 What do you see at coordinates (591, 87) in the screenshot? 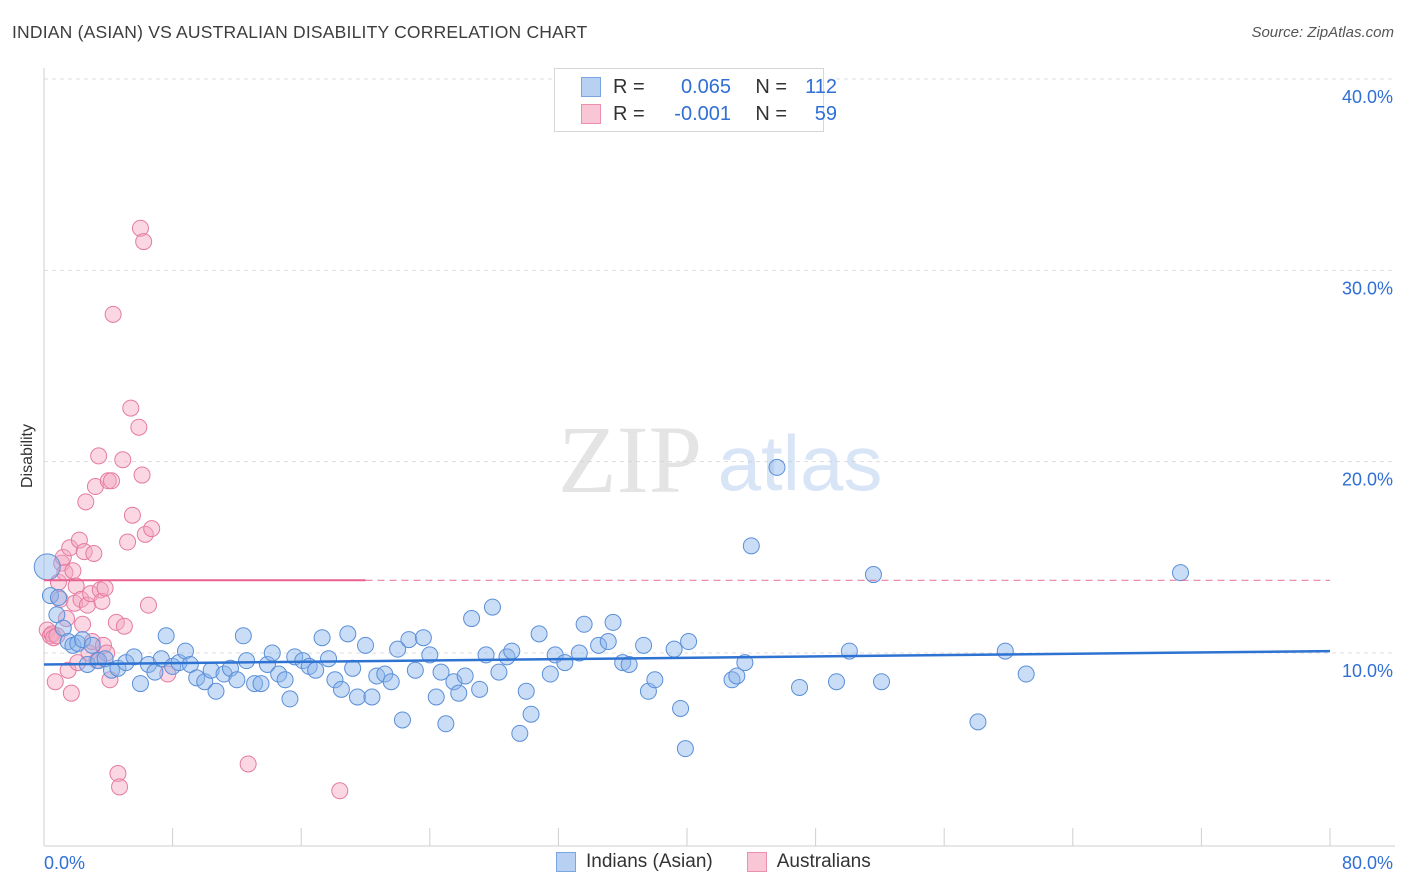
I see `legend-swatch-blue` at bounding box center [591, 87].